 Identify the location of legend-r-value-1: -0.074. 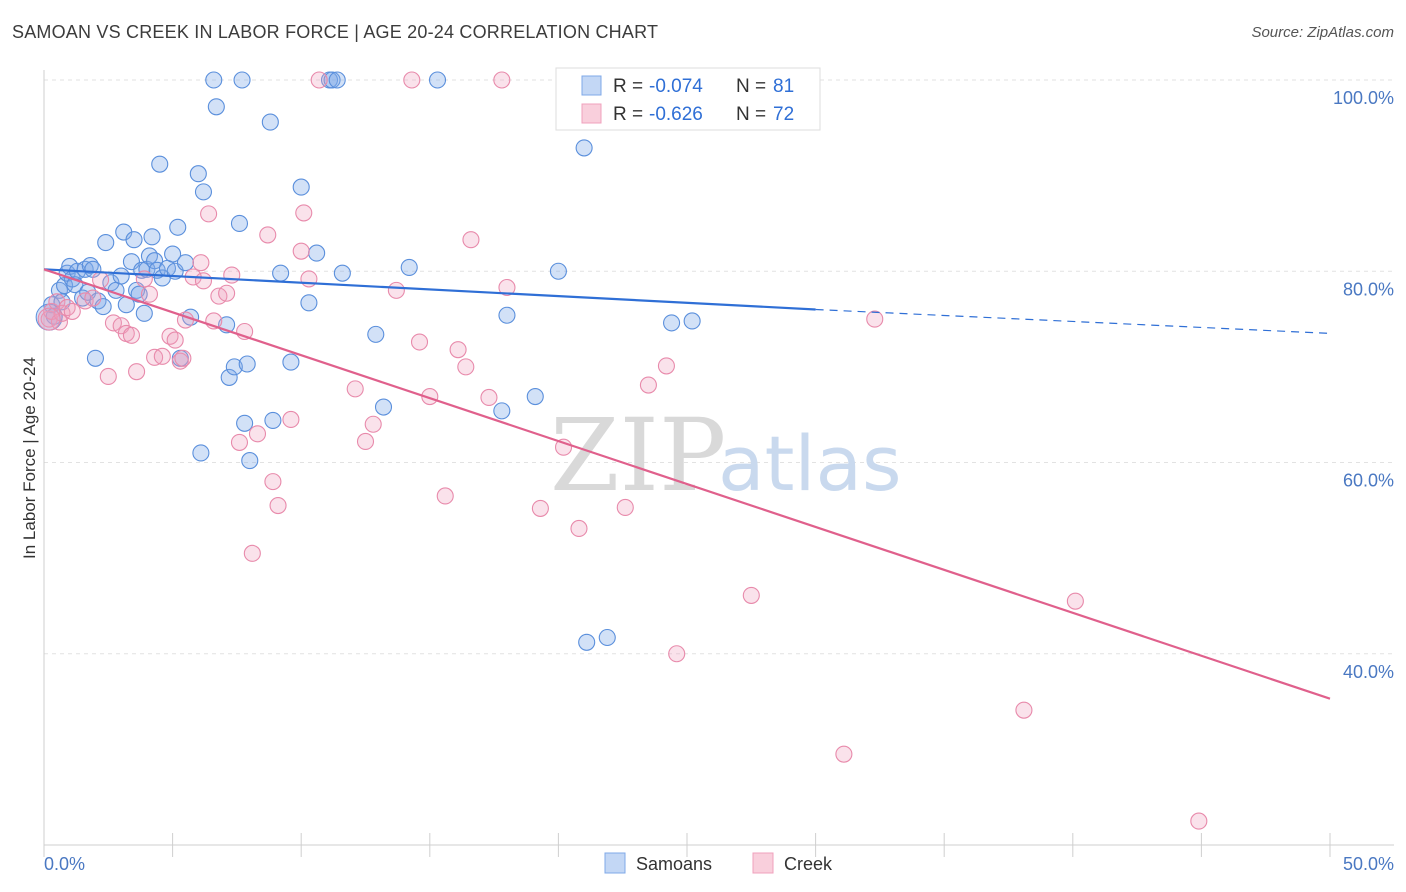
(676, 86).